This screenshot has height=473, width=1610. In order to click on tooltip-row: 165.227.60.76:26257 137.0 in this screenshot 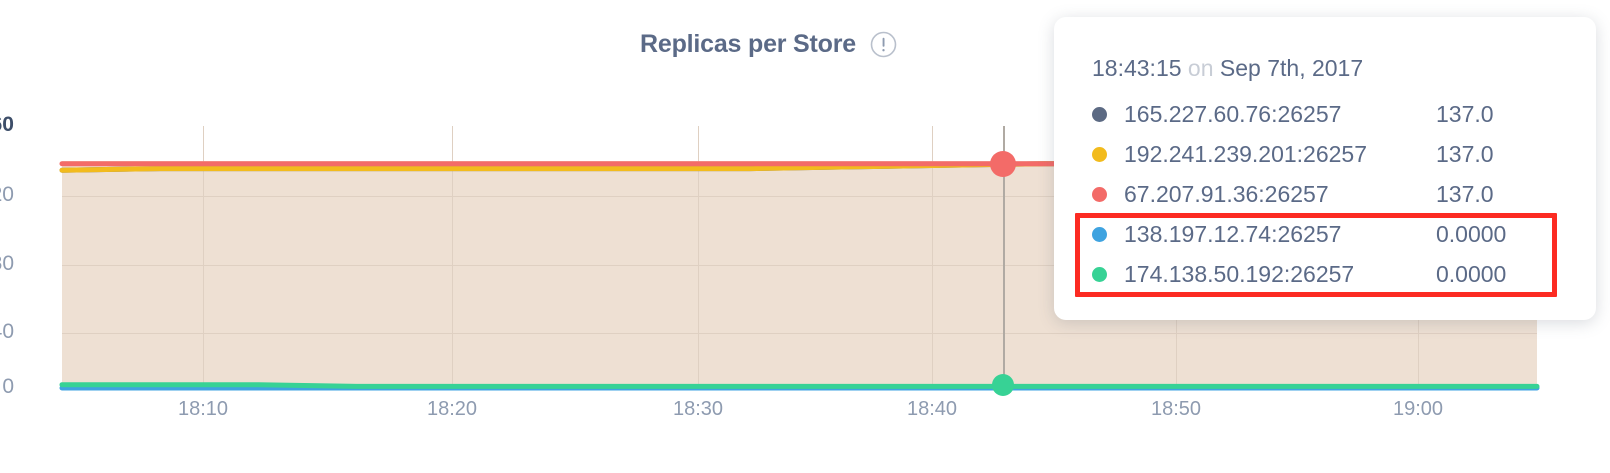, I will do `click(1325, 114)`.